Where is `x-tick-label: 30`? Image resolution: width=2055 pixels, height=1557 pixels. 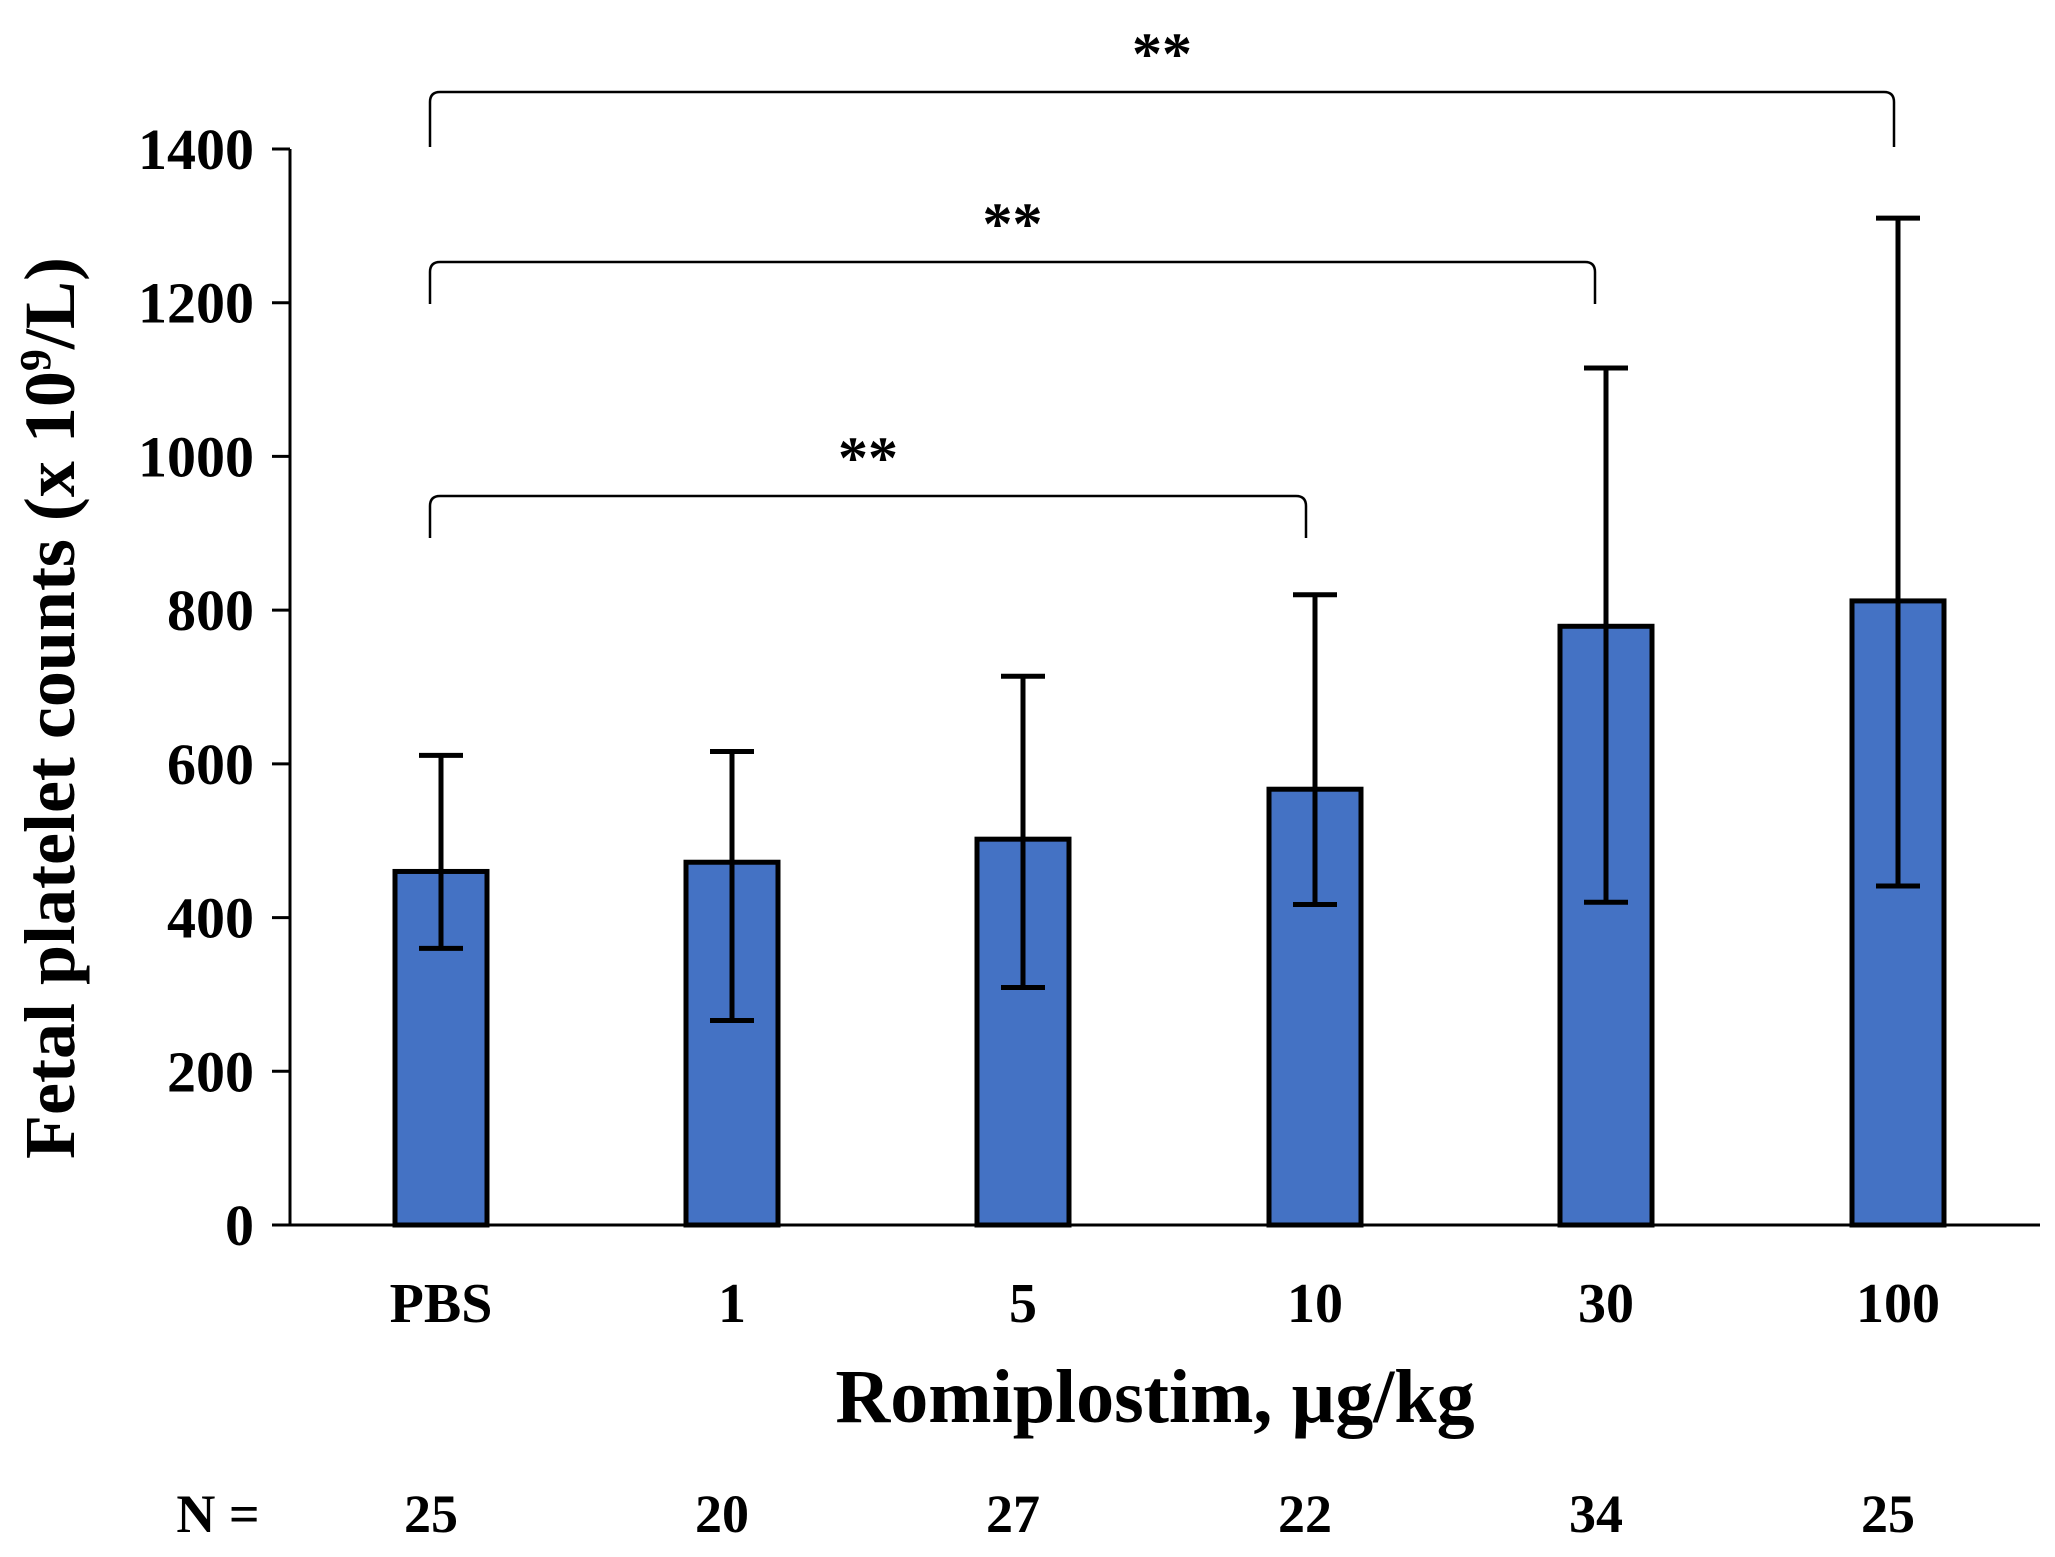 x-tick-label: 30 is located at coordinates (1606, 1304).